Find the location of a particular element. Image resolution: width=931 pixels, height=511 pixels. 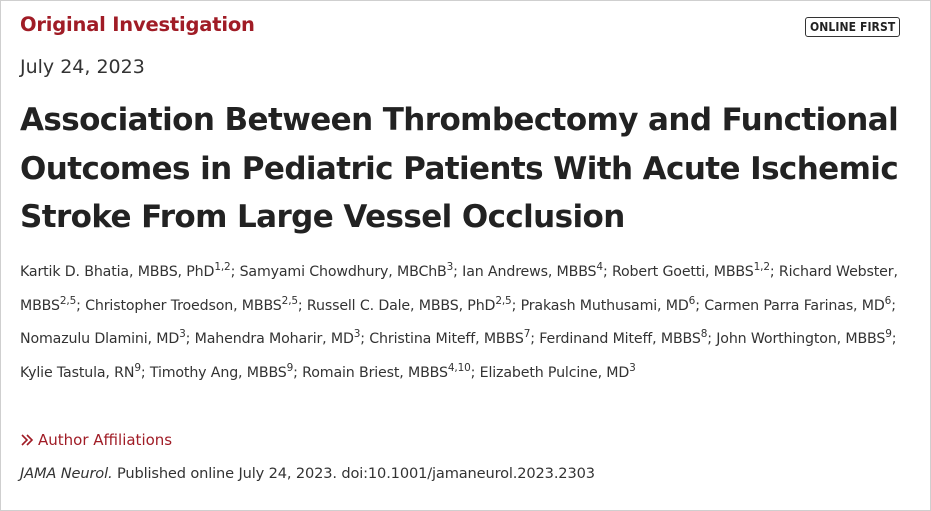

author-name: Richard Webster, MBBS is located at coordinates (459, 289).